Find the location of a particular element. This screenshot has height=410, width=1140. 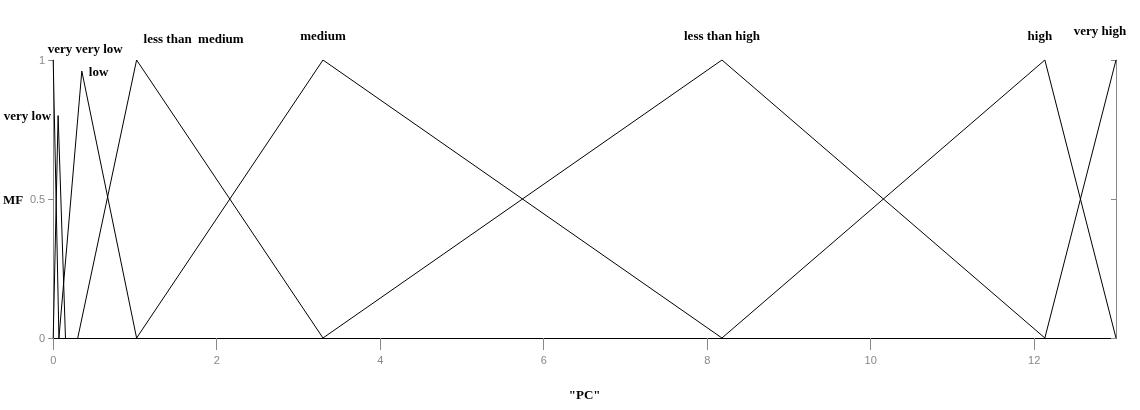

x-axis-title: "PC" is located at coordinates (584, 394).